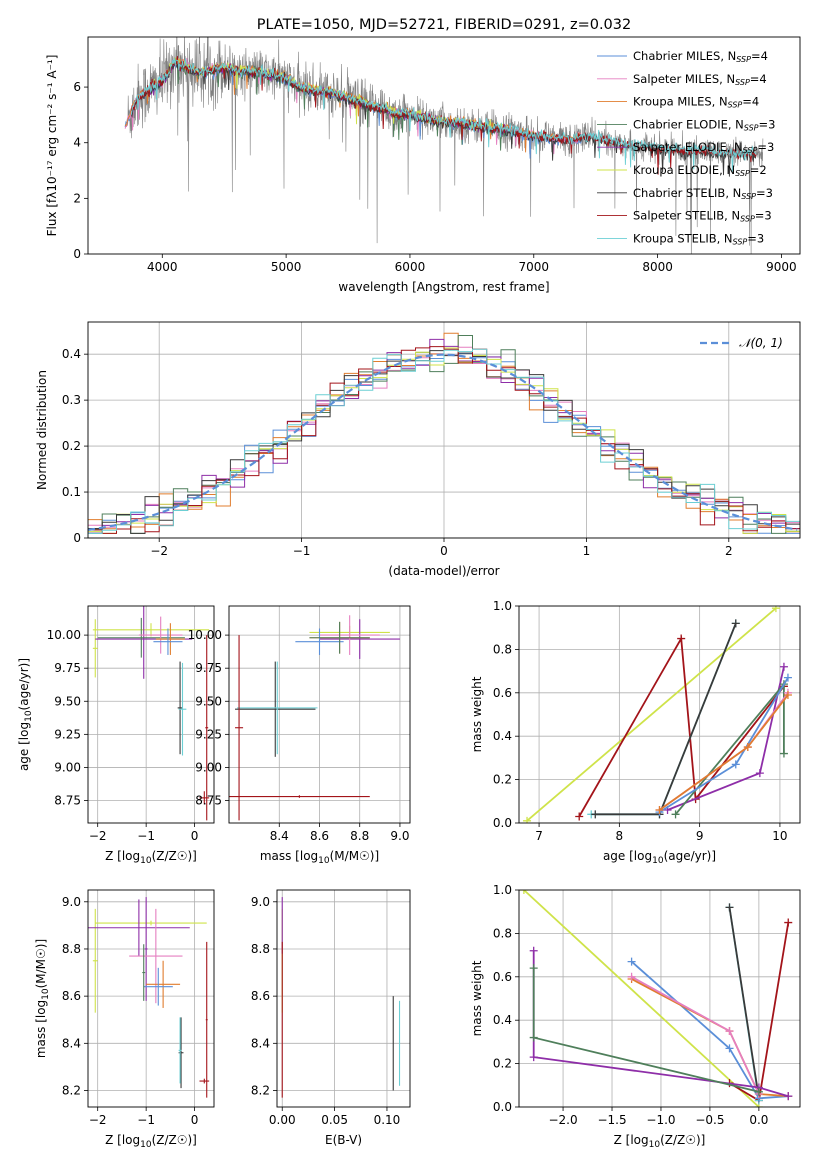 The image size is (819, 1170). I want to click on plot-area-mass-vs-z, so click(151, 998).